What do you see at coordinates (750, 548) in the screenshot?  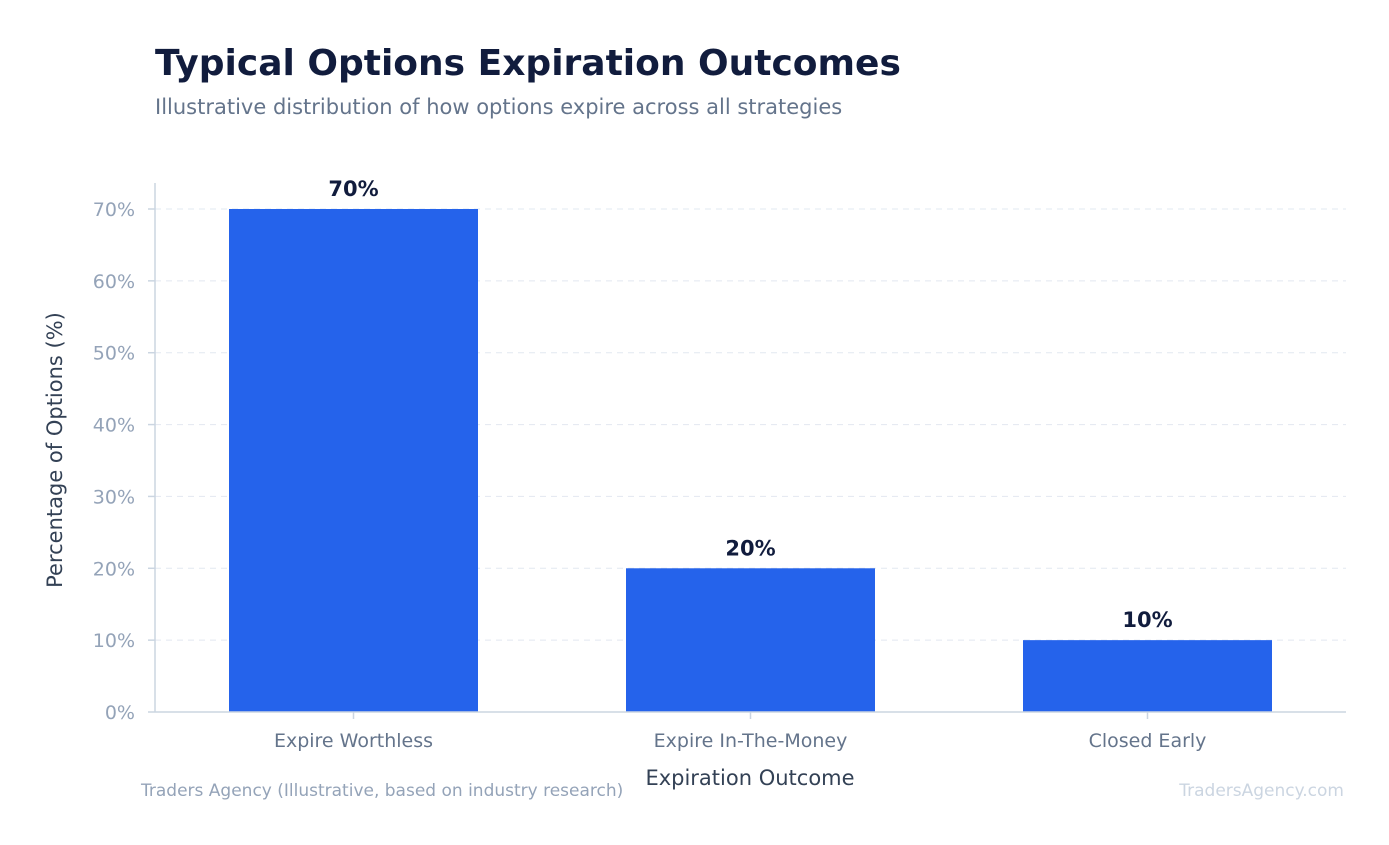 I see `bar-value-label: 20%` at bounding box center [750, 548].